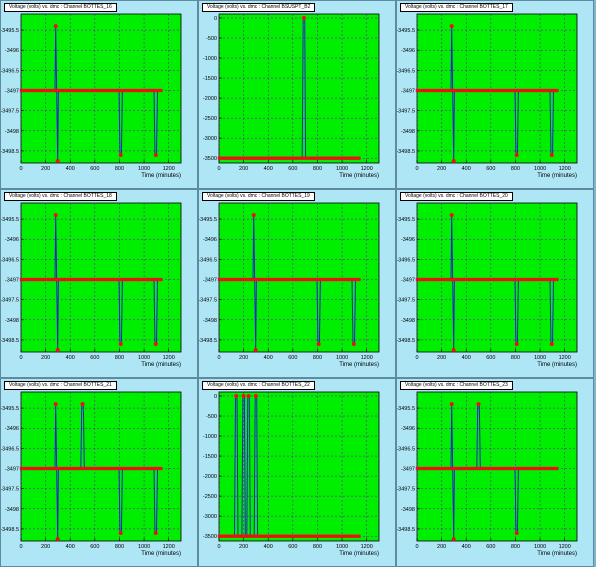 Image resolution: width=596 pixels, height=567 pixels. Describe the element at coordinates (342, 547) in the screenshot. I see `x-tick-label: 1000` at that location.